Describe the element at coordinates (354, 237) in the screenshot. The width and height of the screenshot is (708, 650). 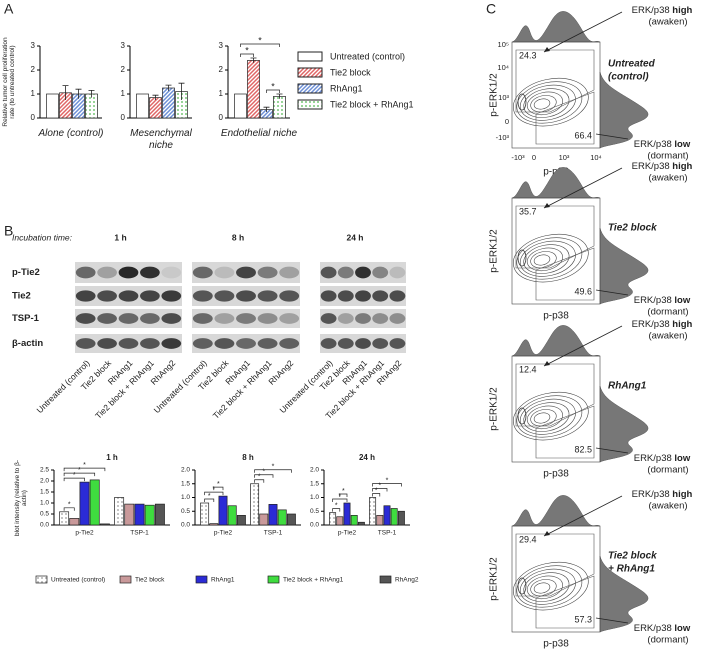
I see `time-header: 24 h` at that location.